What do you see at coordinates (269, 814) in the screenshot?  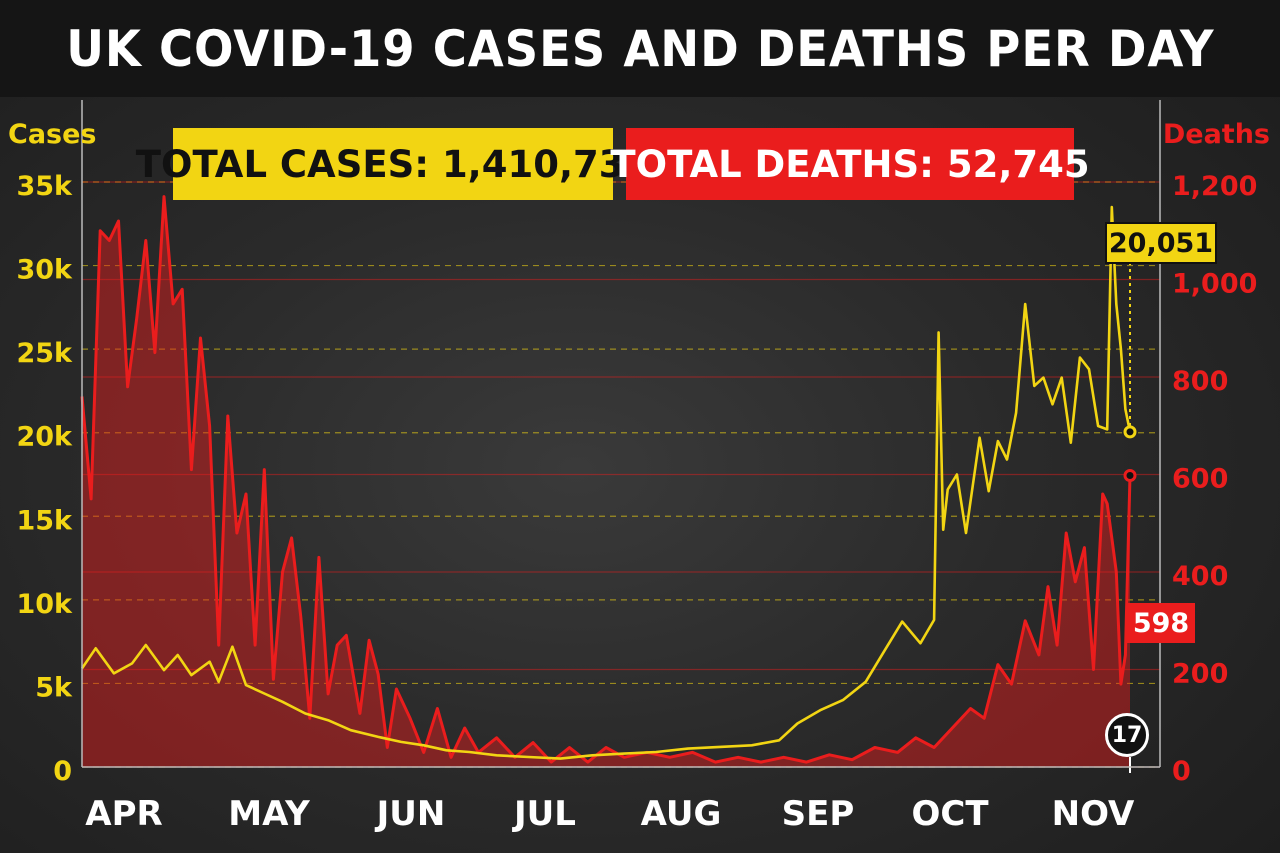 I see `x-tick-label: MAY` at bounding box center [269, 814].